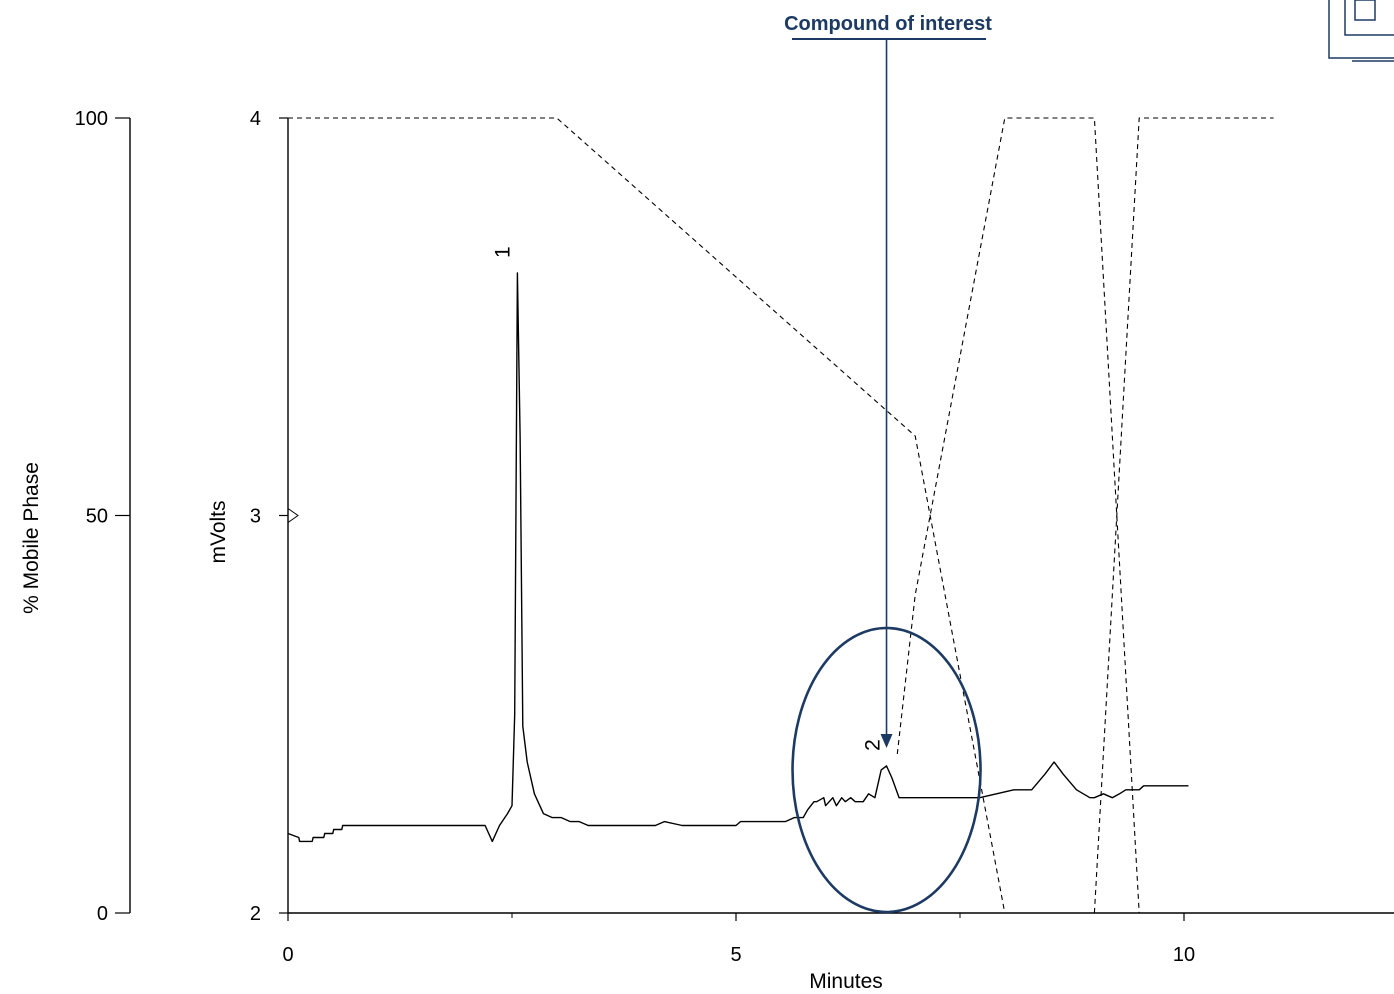 This screenshot has height=994, width=1394. I want to click on y2-tick-label: 100, so click(91, 119).